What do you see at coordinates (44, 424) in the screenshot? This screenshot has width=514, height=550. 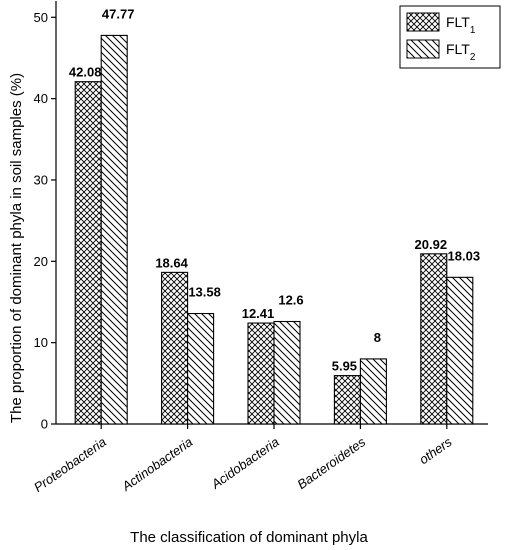 I see `y-tick-label: 0` at bounding box center [44, 424].